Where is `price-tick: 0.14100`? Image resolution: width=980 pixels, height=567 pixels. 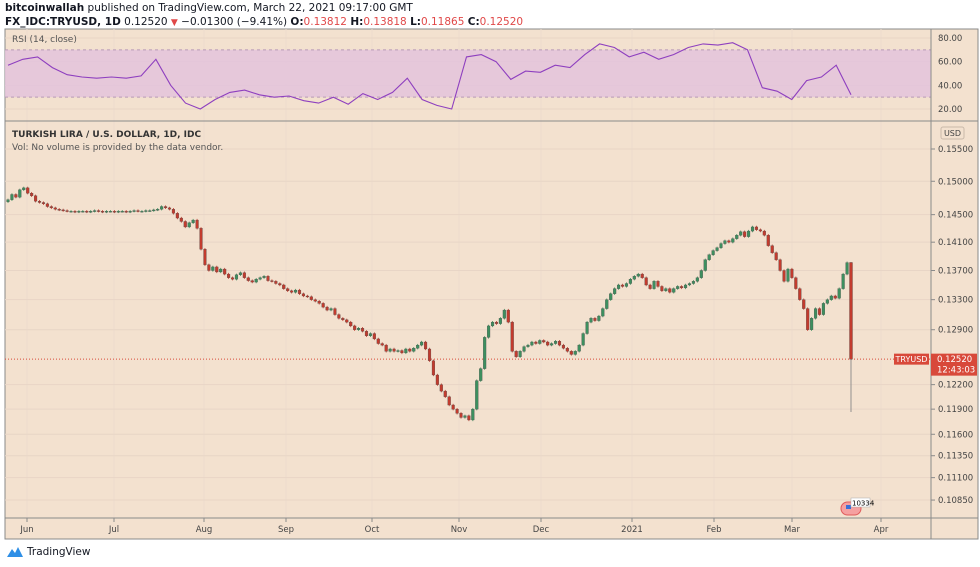
price-tick: 0.14100 is located at coordinates (955, 243).